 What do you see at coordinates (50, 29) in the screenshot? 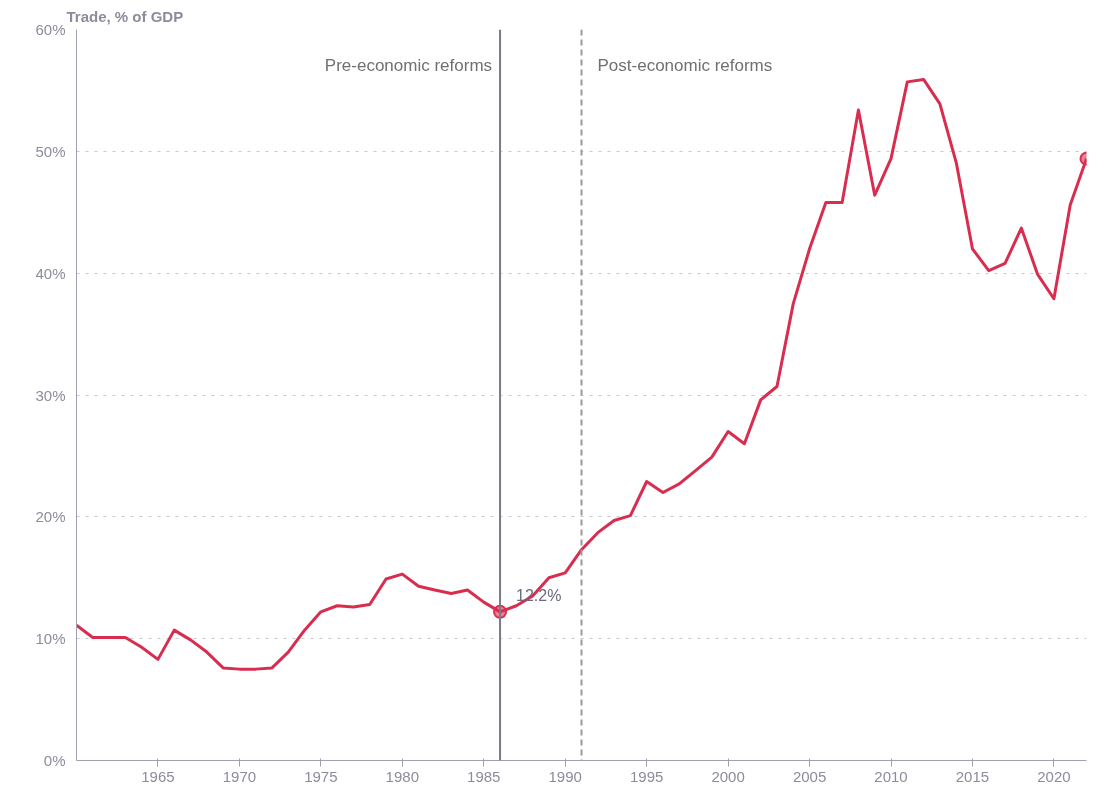
I see `y-tick-label: 60%` at bounding box center [50, 29].